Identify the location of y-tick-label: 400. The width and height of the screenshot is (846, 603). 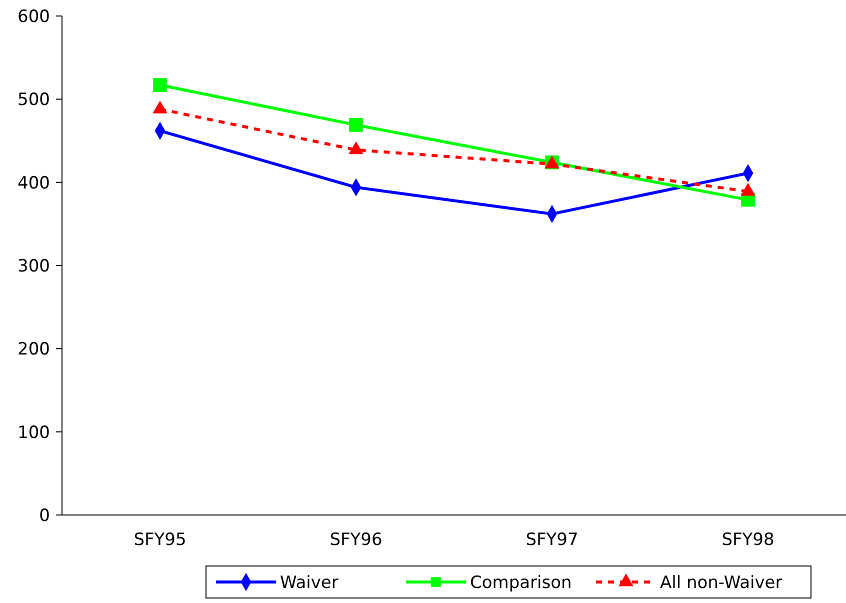
(34, 183).